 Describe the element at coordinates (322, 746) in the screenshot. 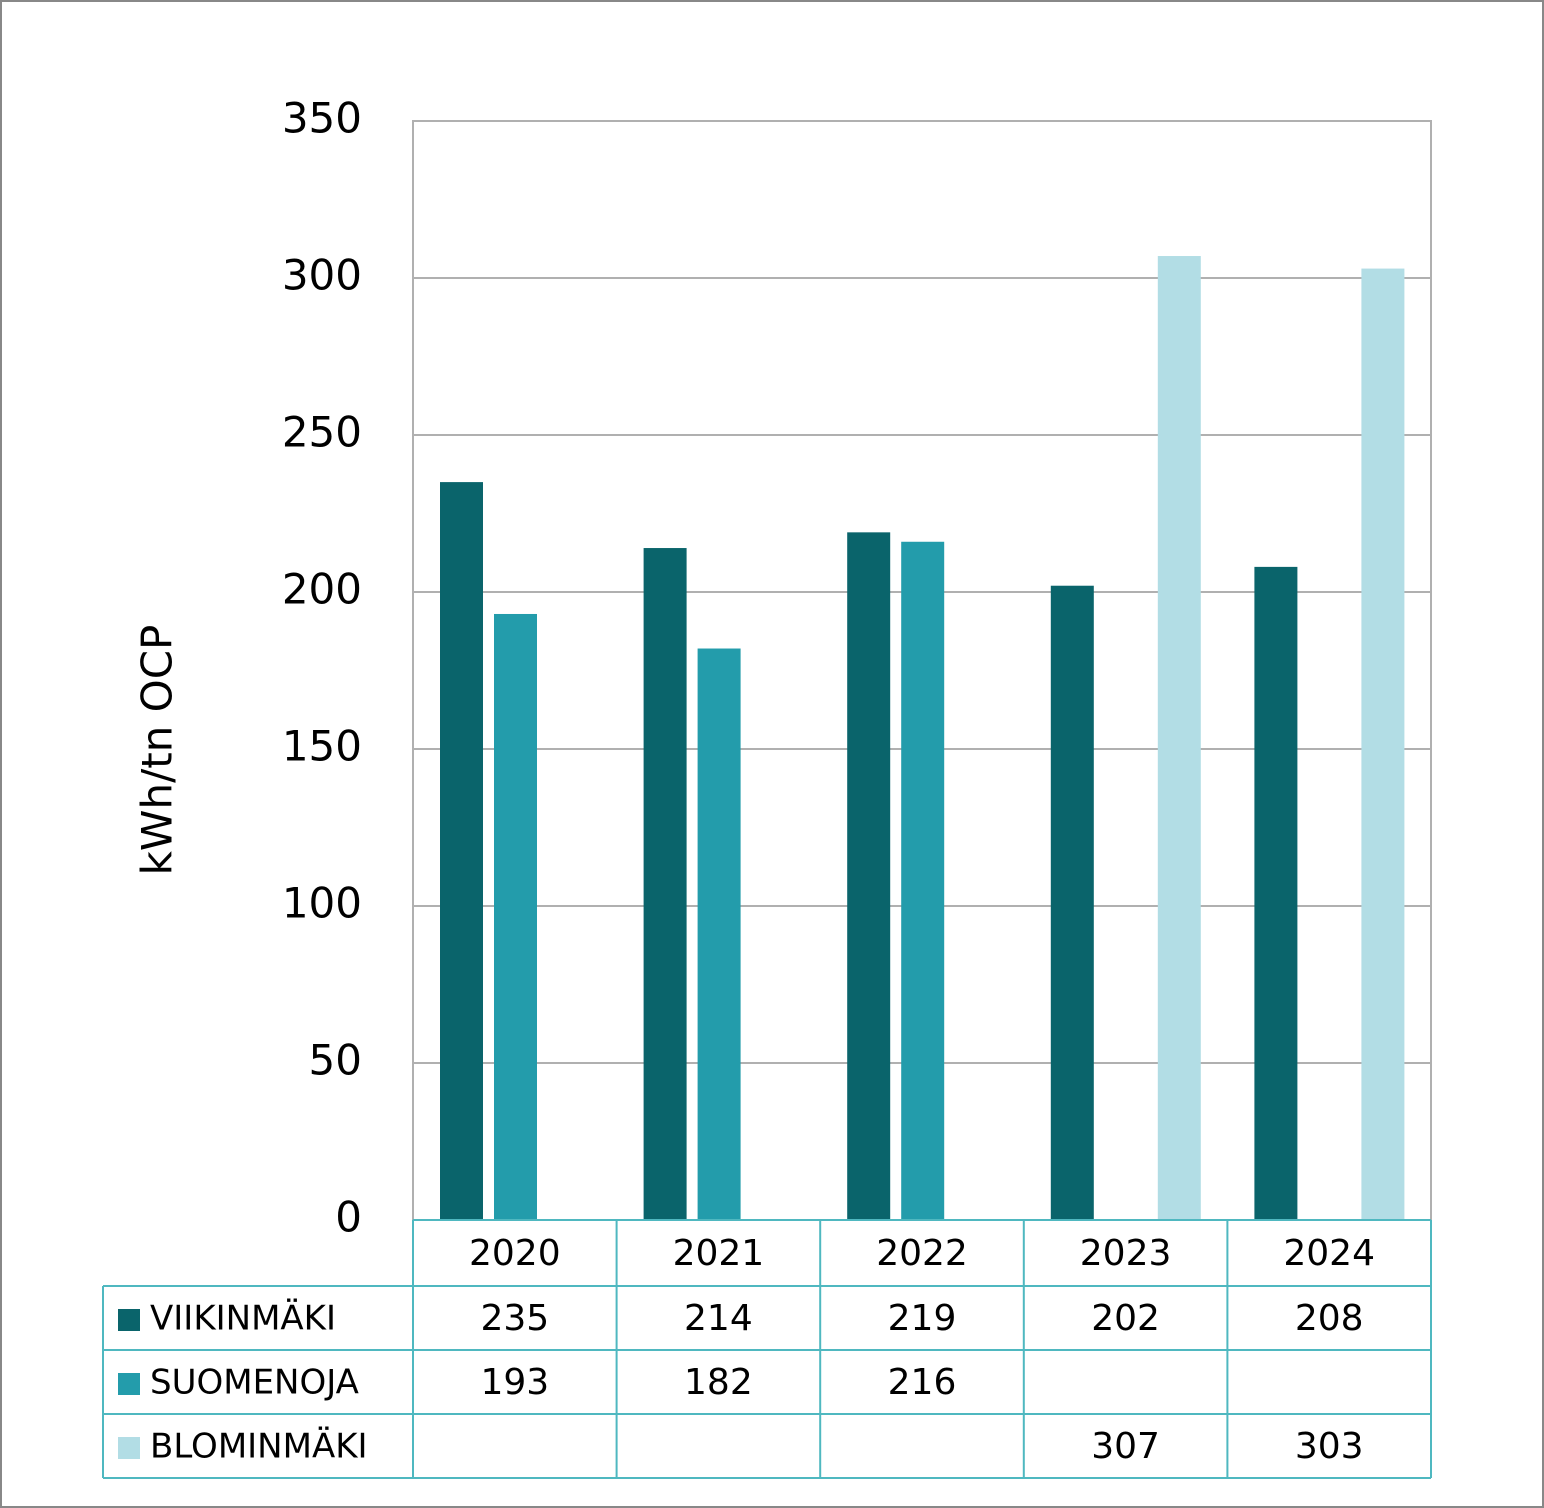

I see `y-tick-label: 150` at that location.